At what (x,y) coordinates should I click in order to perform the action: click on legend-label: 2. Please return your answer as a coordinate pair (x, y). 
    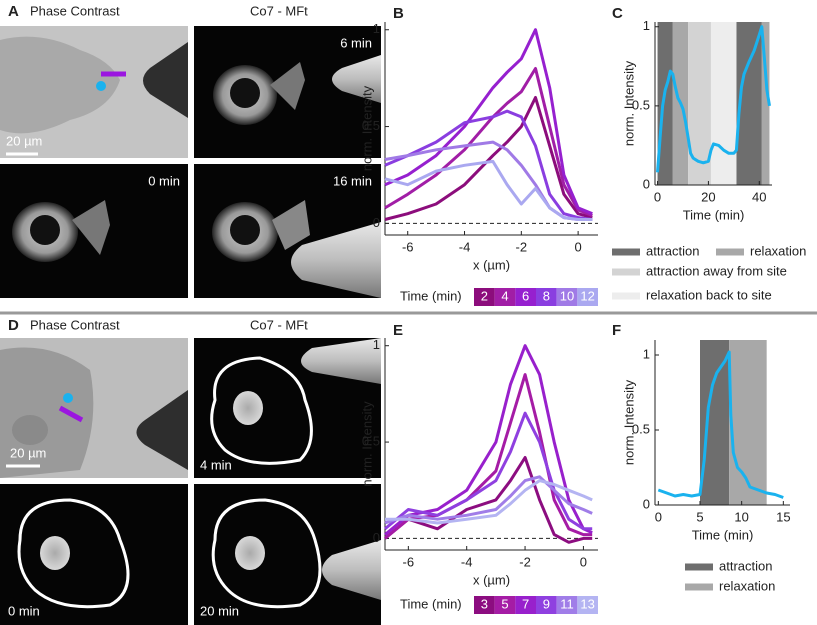
    Looking at the image, I should click on (484, 295).